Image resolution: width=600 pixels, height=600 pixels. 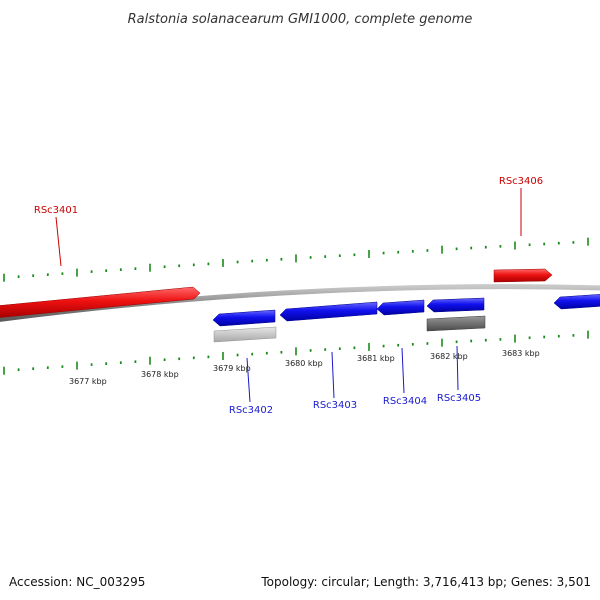 I want to click on kbp-label-3678: 3678 kbp, so click(x=160, y=374).